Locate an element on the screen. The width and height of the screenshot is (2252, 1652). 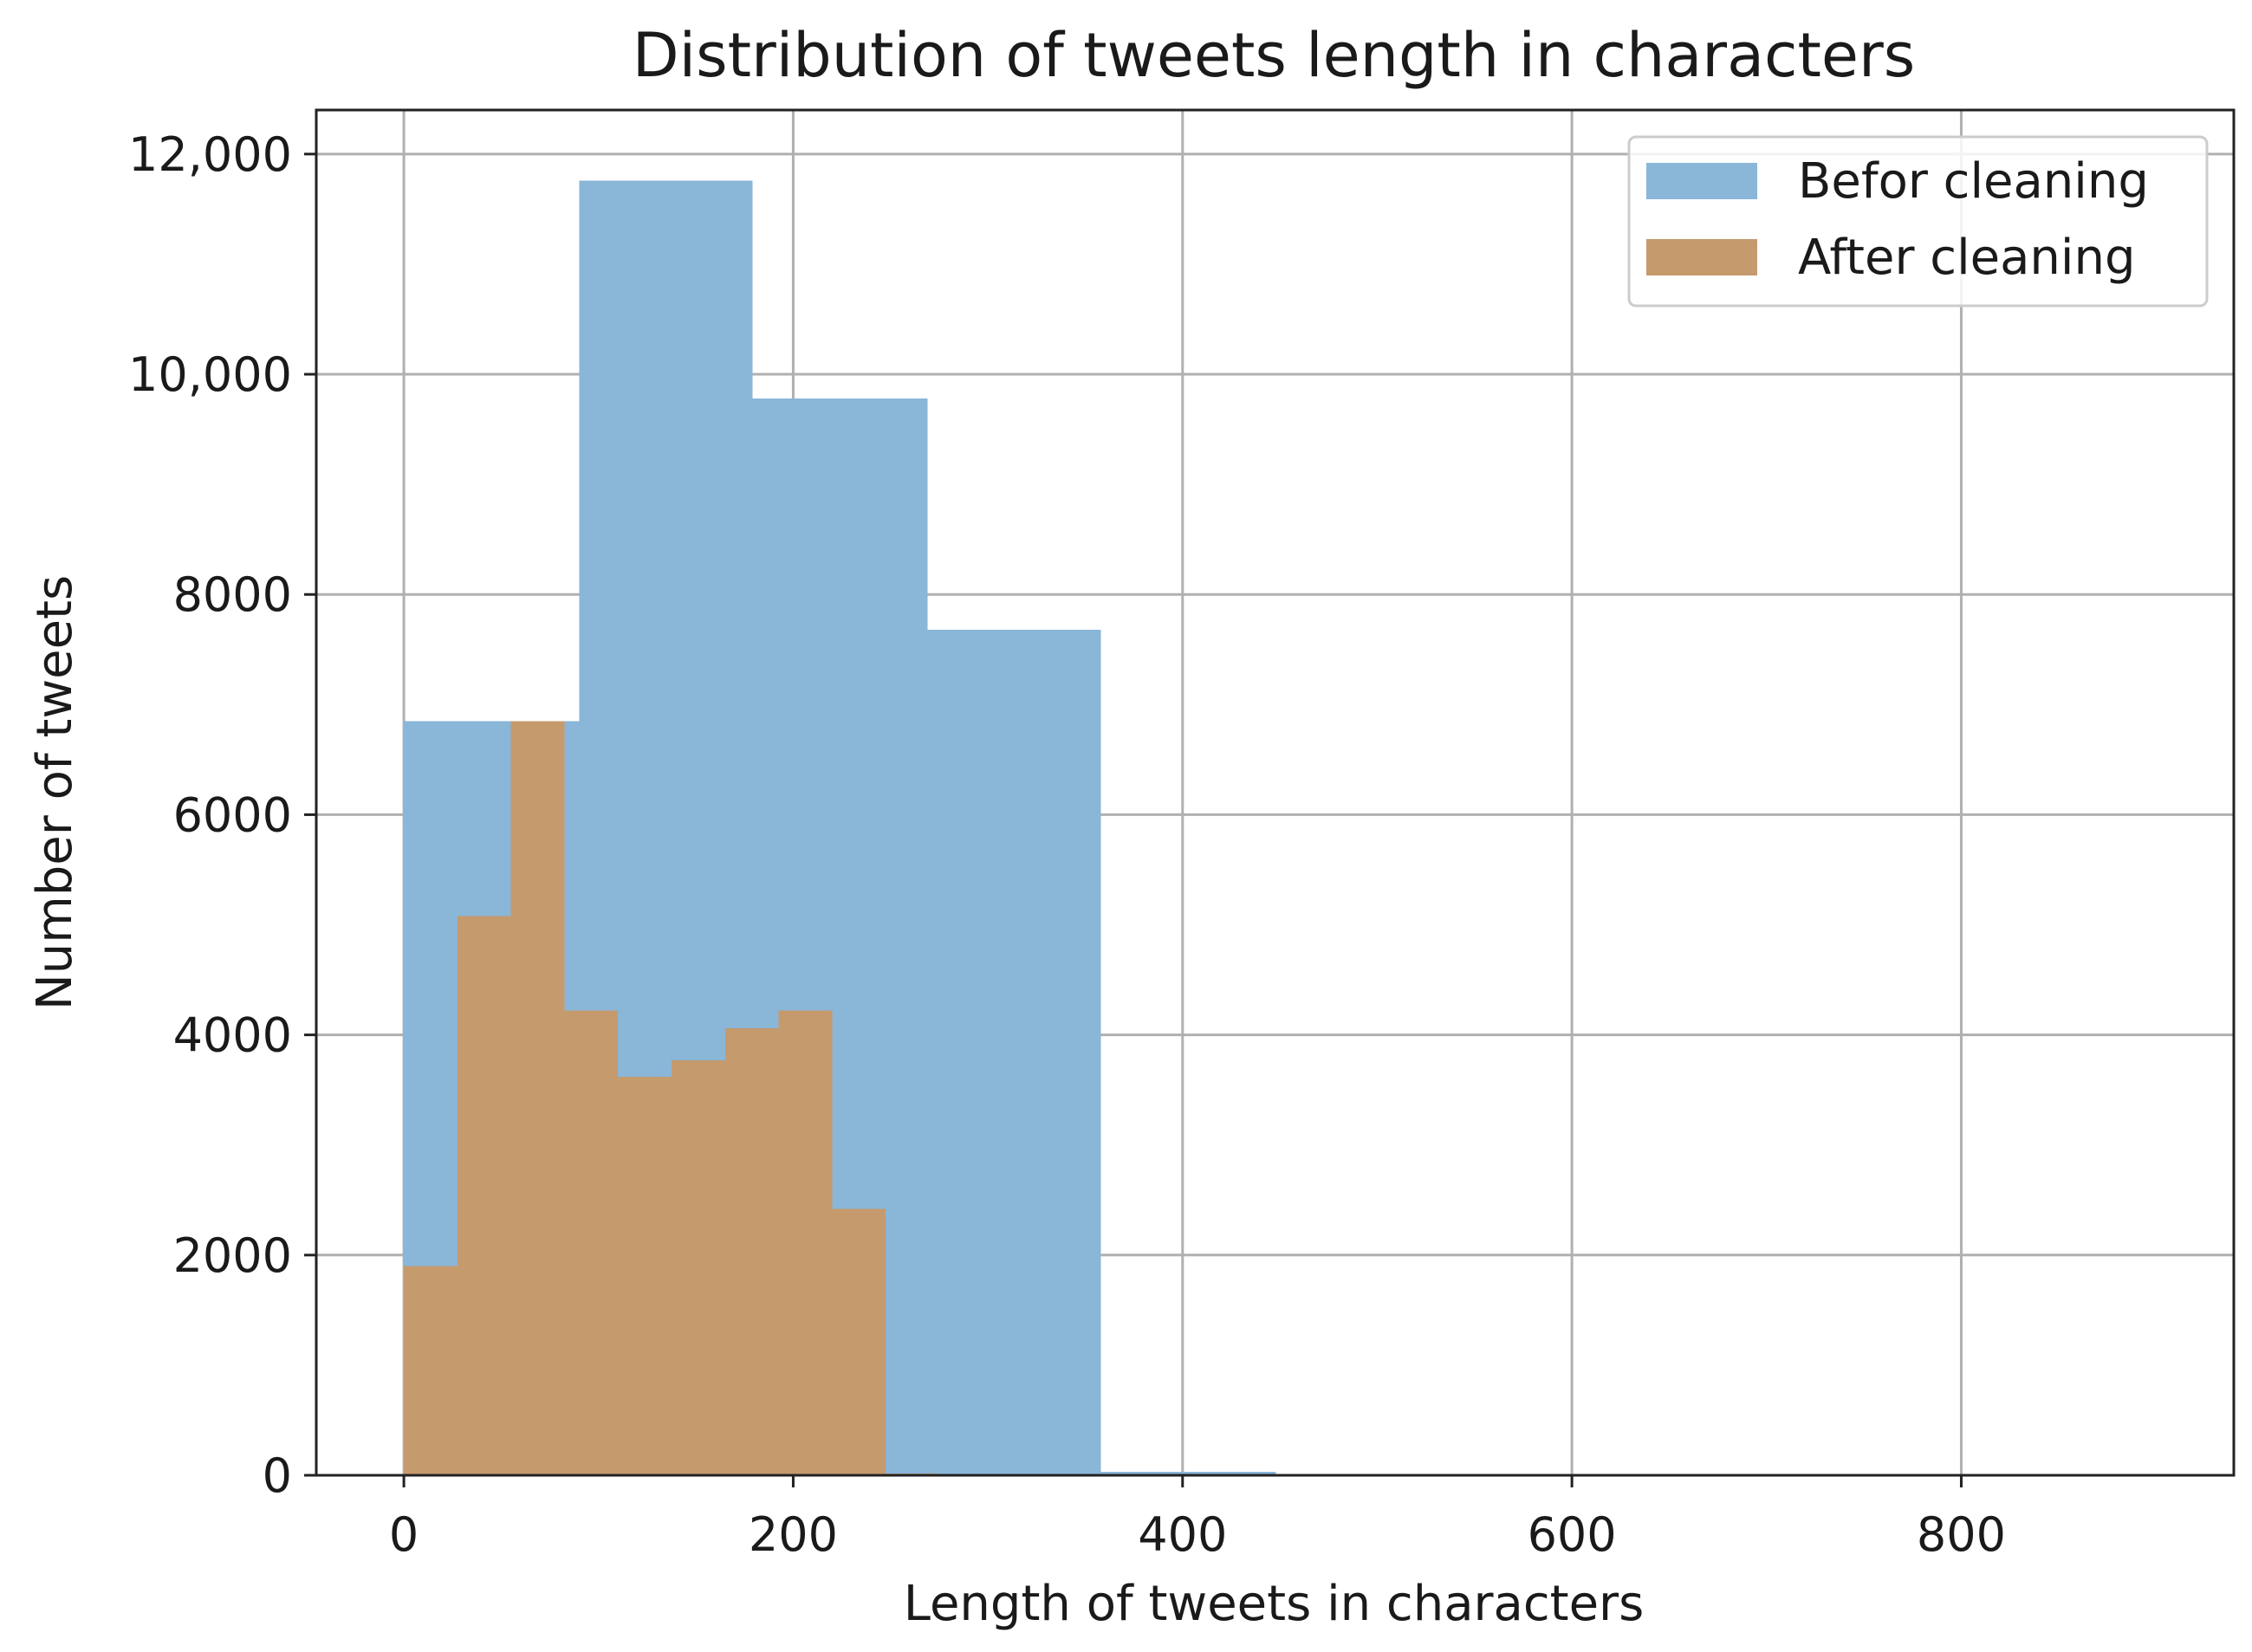
y-tick-label-4000: 4000 is located at coordinates (232, 1035).